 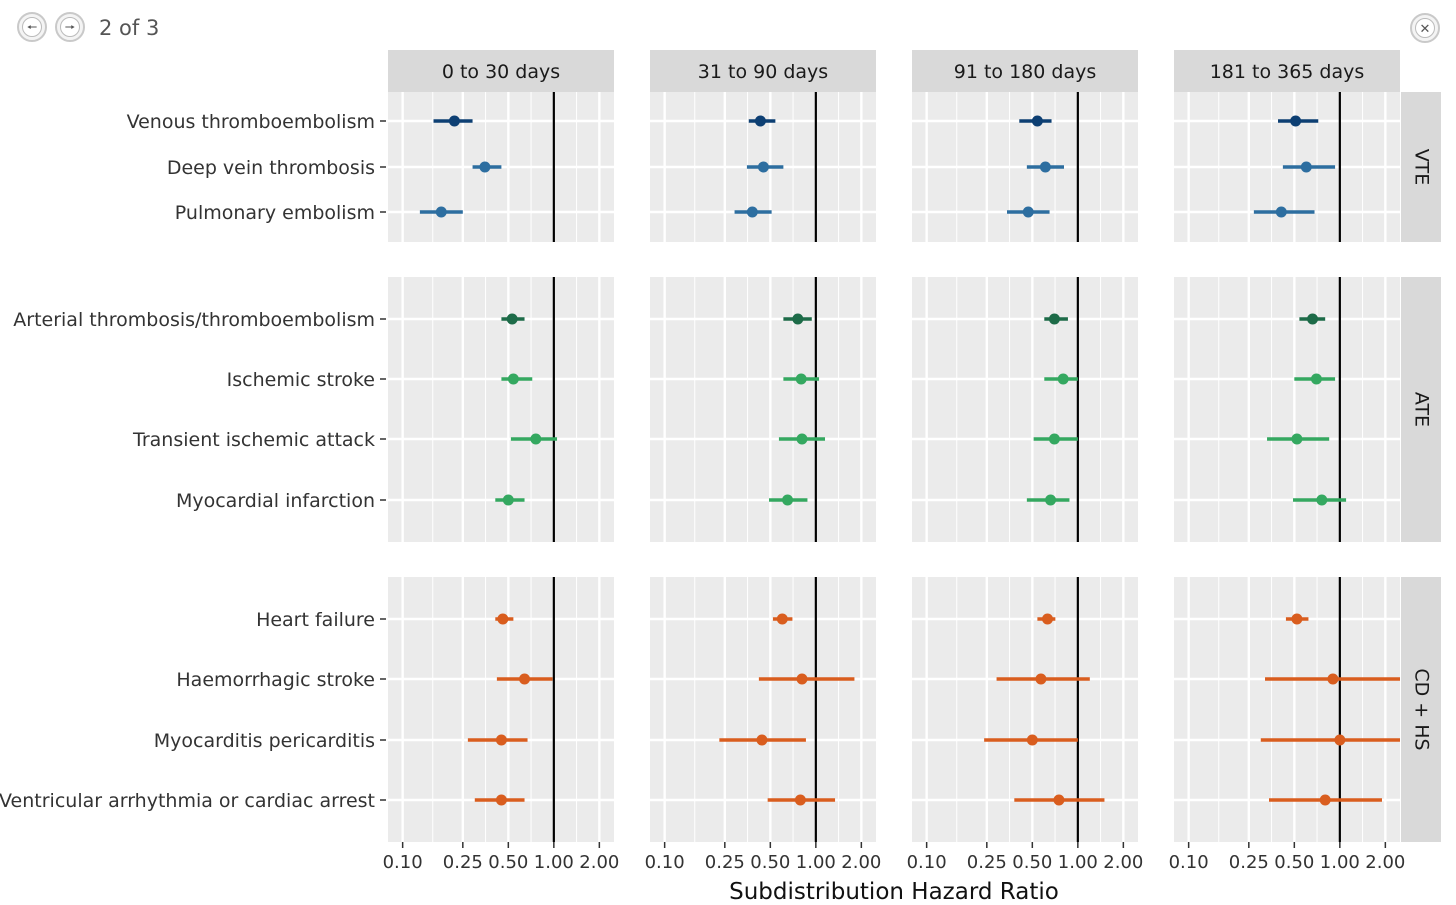 What do you see at coordinates (315, 620) in the screenshot?
I see `y-tick-label: Heart failure` at bounding box center [315, 620].